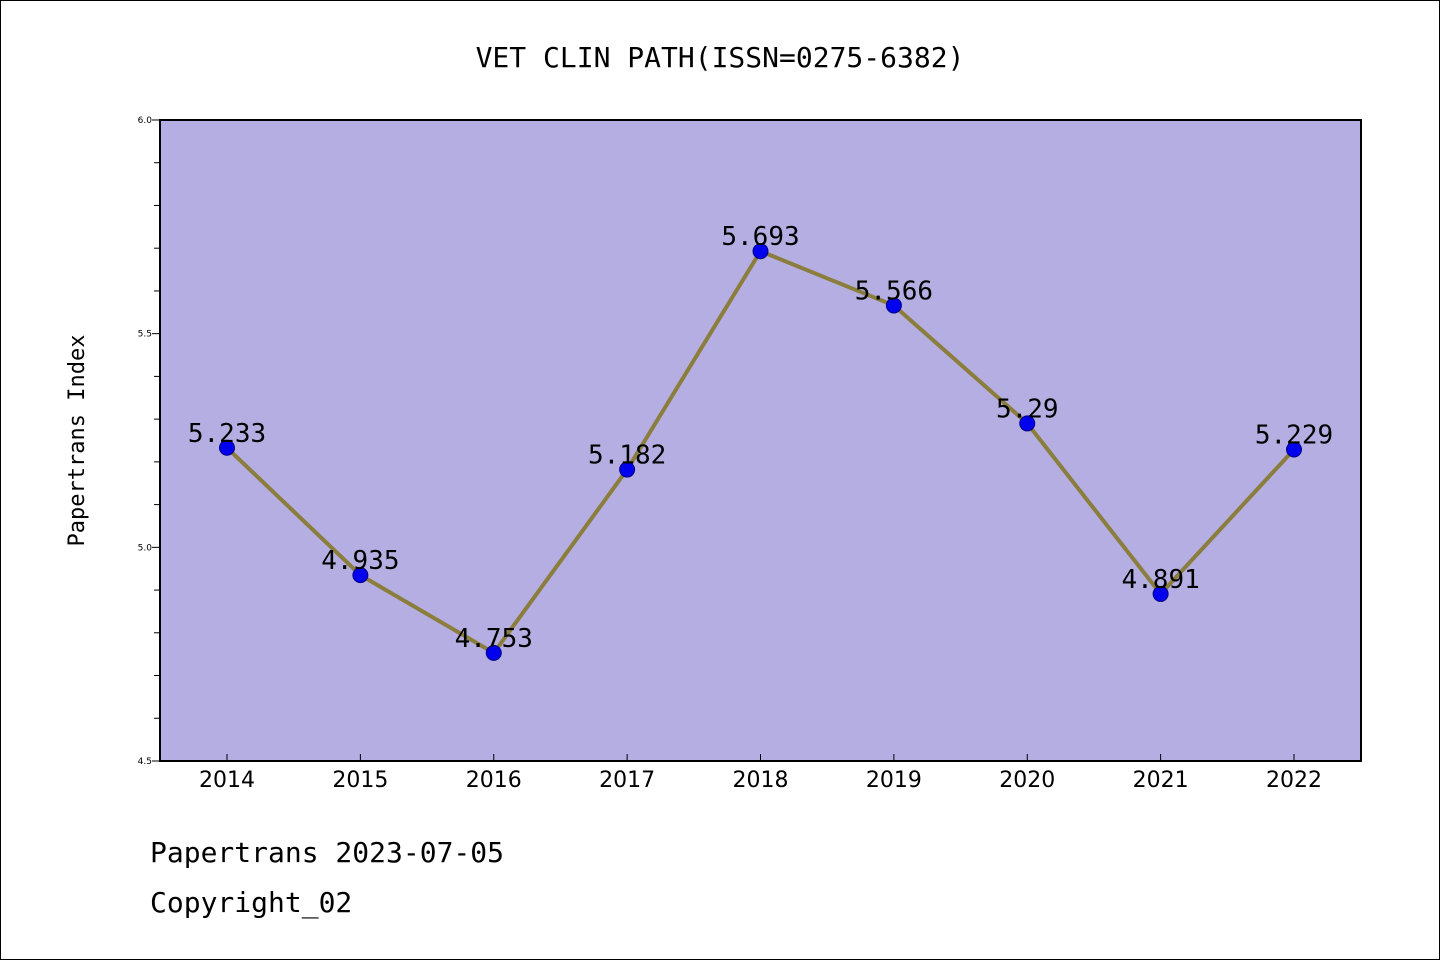  I want to click on x-tick-label: 2019, so click(894, 780).